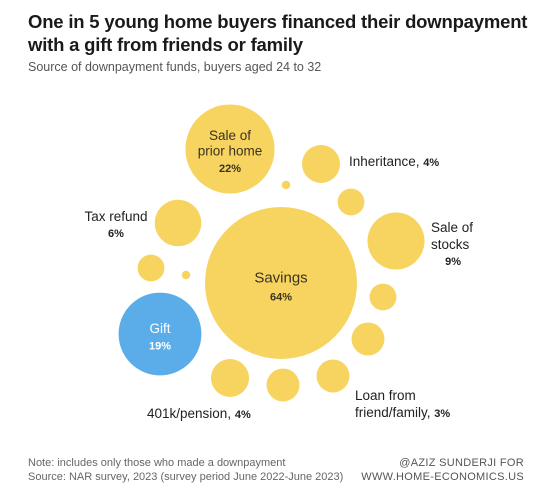  I want to click on bubble-label-inheritance: Inheritance, 4%, so click(394, 161).